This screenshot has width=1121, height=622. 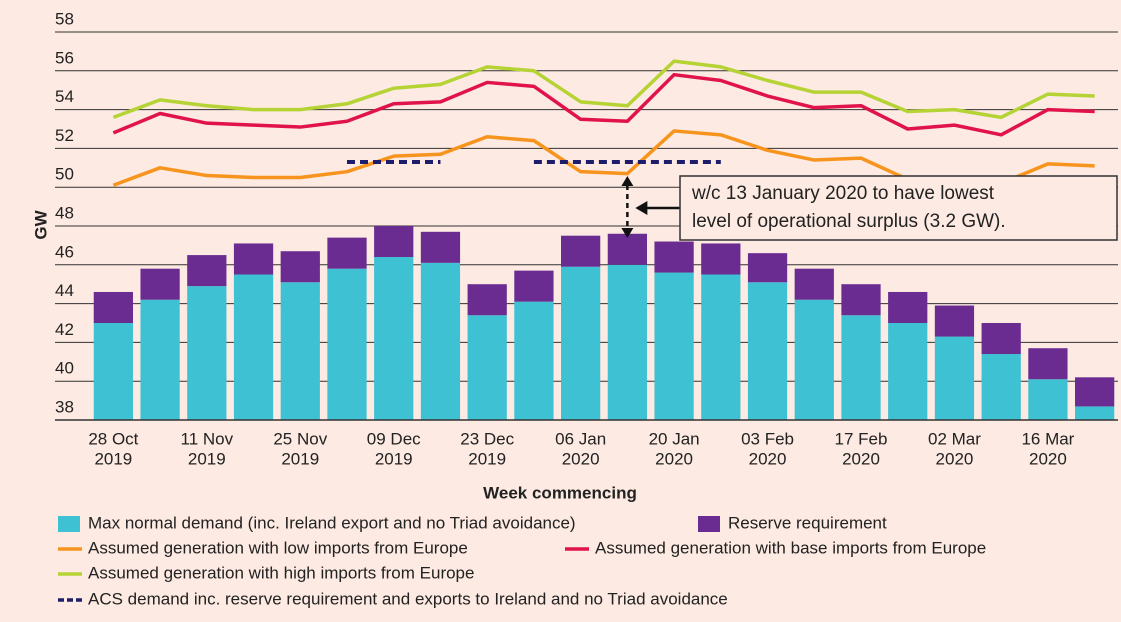 What do you see at coordinates (1047, 438) in the screenshot?
I see `x-tick-label: 16 Mar` at bounding box center [1047, 438].